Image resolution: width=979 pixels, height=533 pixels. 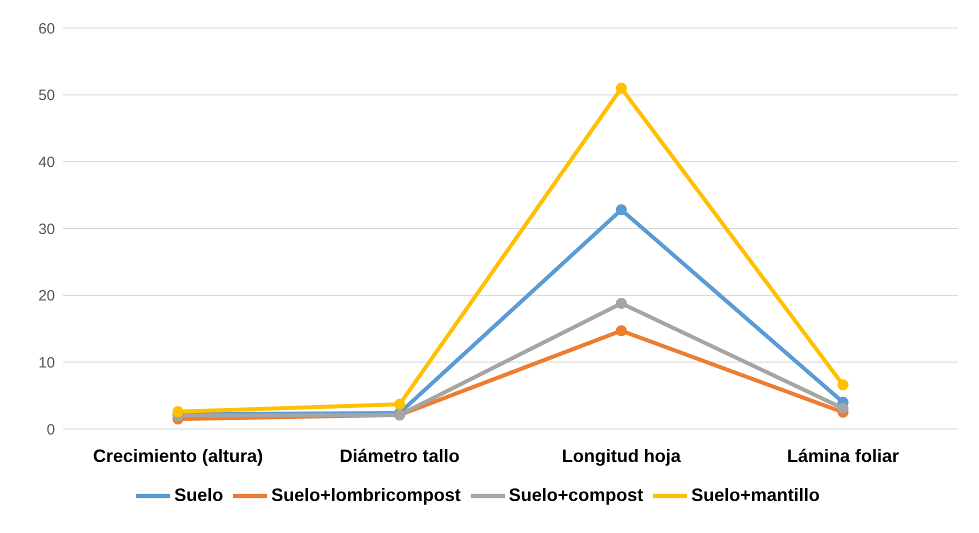 What do you see at coordinates (46, 95) in the screenshot?
I see `y-tick-label: 50` at bounding box center [46, 95].